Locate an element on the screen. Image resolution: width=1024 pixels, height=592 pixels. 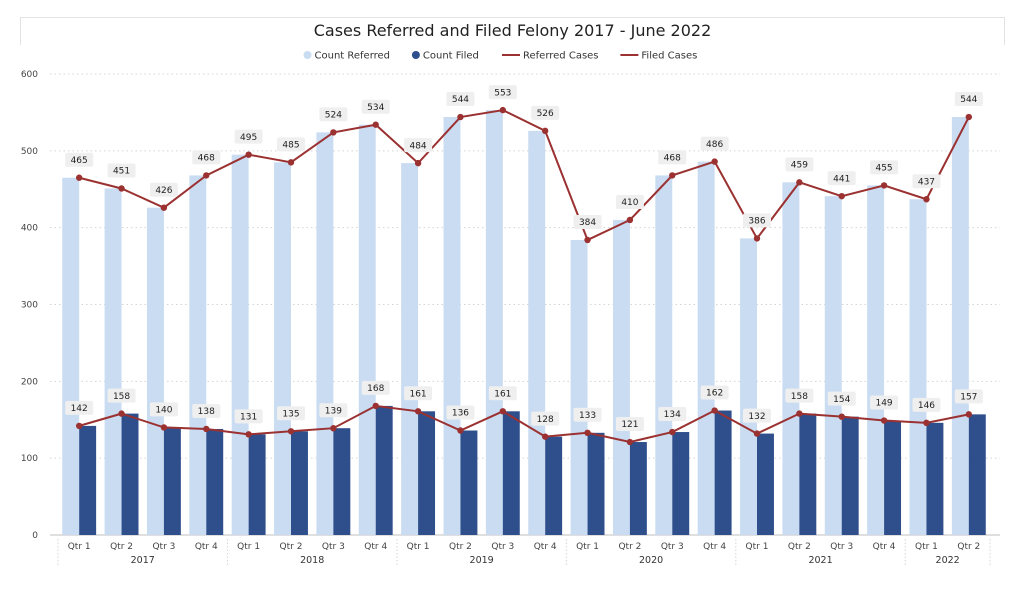
data-label-filed: 140 is located at coordinates (163, 411).